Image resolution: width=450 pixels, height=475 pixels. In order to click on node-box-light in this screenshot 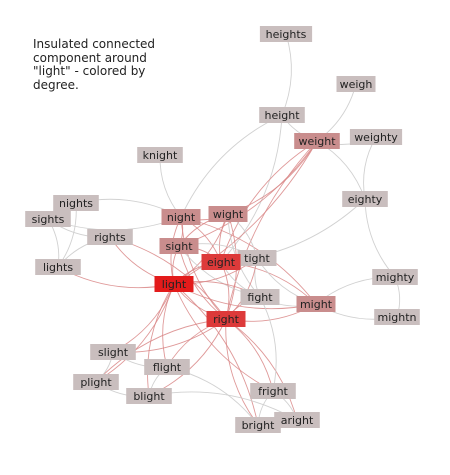, I will do `click(174, 284)`.